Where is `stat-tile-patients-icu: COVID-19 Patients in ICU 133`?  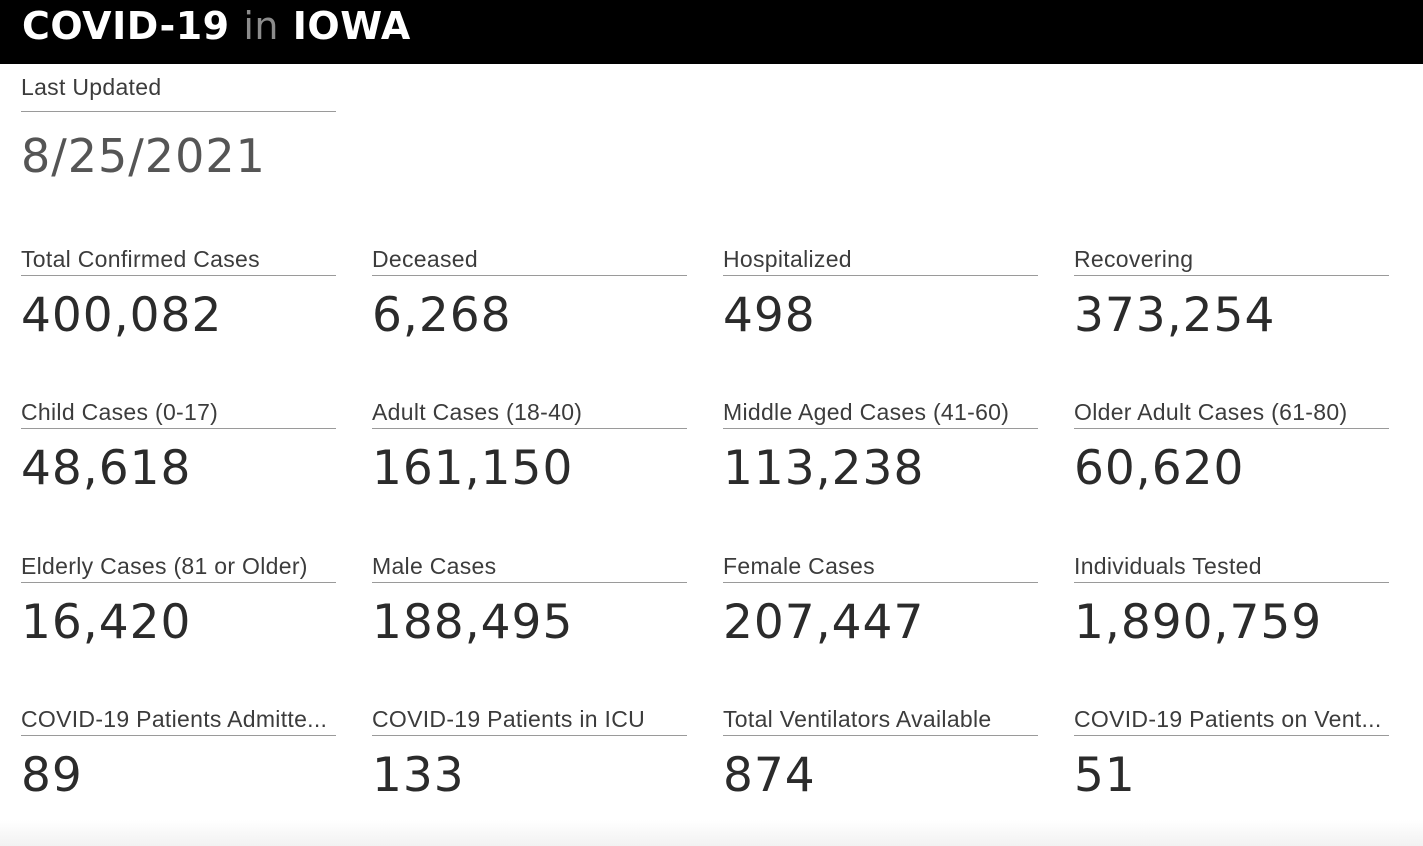 stat-tile-patients-icu: COVID-19 Patients in ICU 133 is located at coordinates (529, 754).